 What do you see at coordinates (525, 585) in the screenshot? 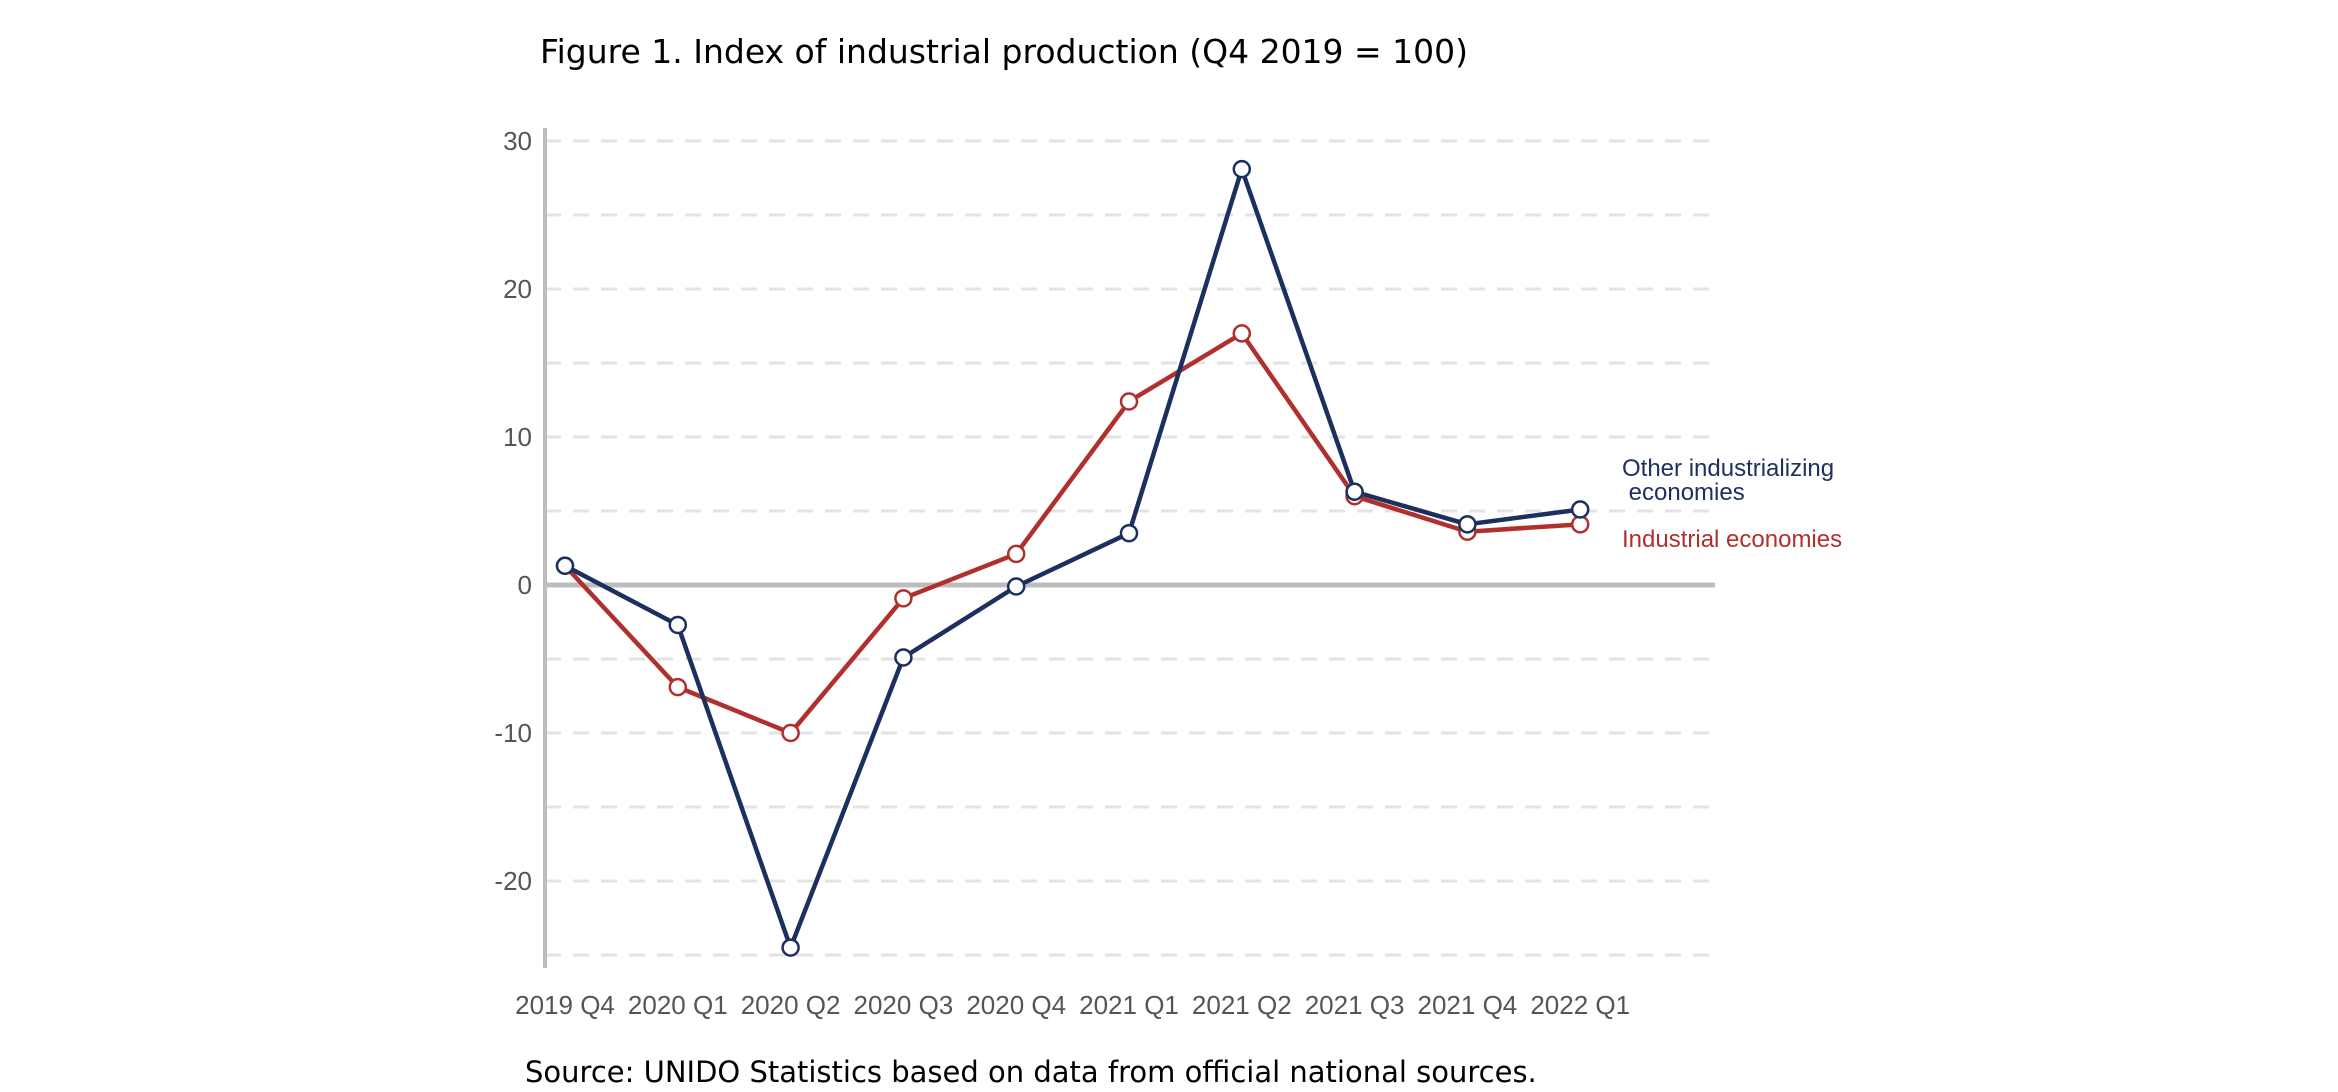
I see `y-tick-label: 0` at bounding box center [525, 585].